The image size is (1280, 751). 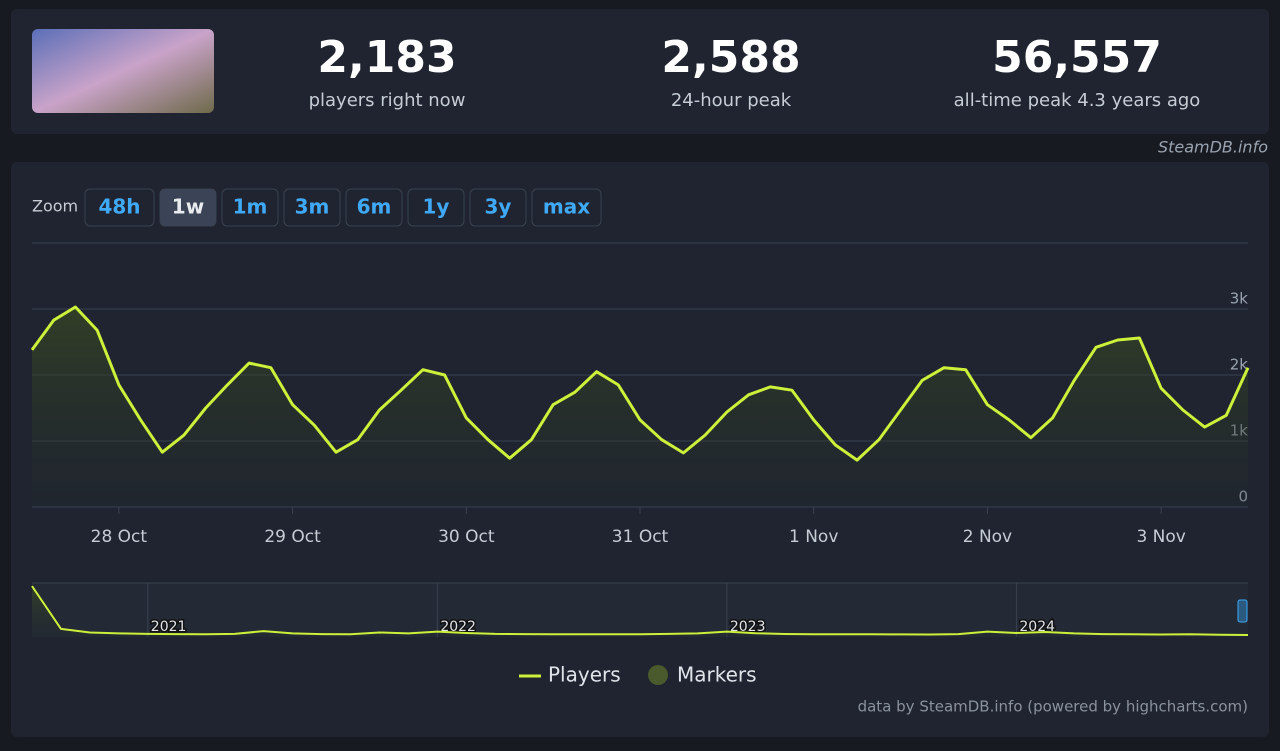 I want to click on x-tick-label: 31 Oct, so click(x=640, y=537).